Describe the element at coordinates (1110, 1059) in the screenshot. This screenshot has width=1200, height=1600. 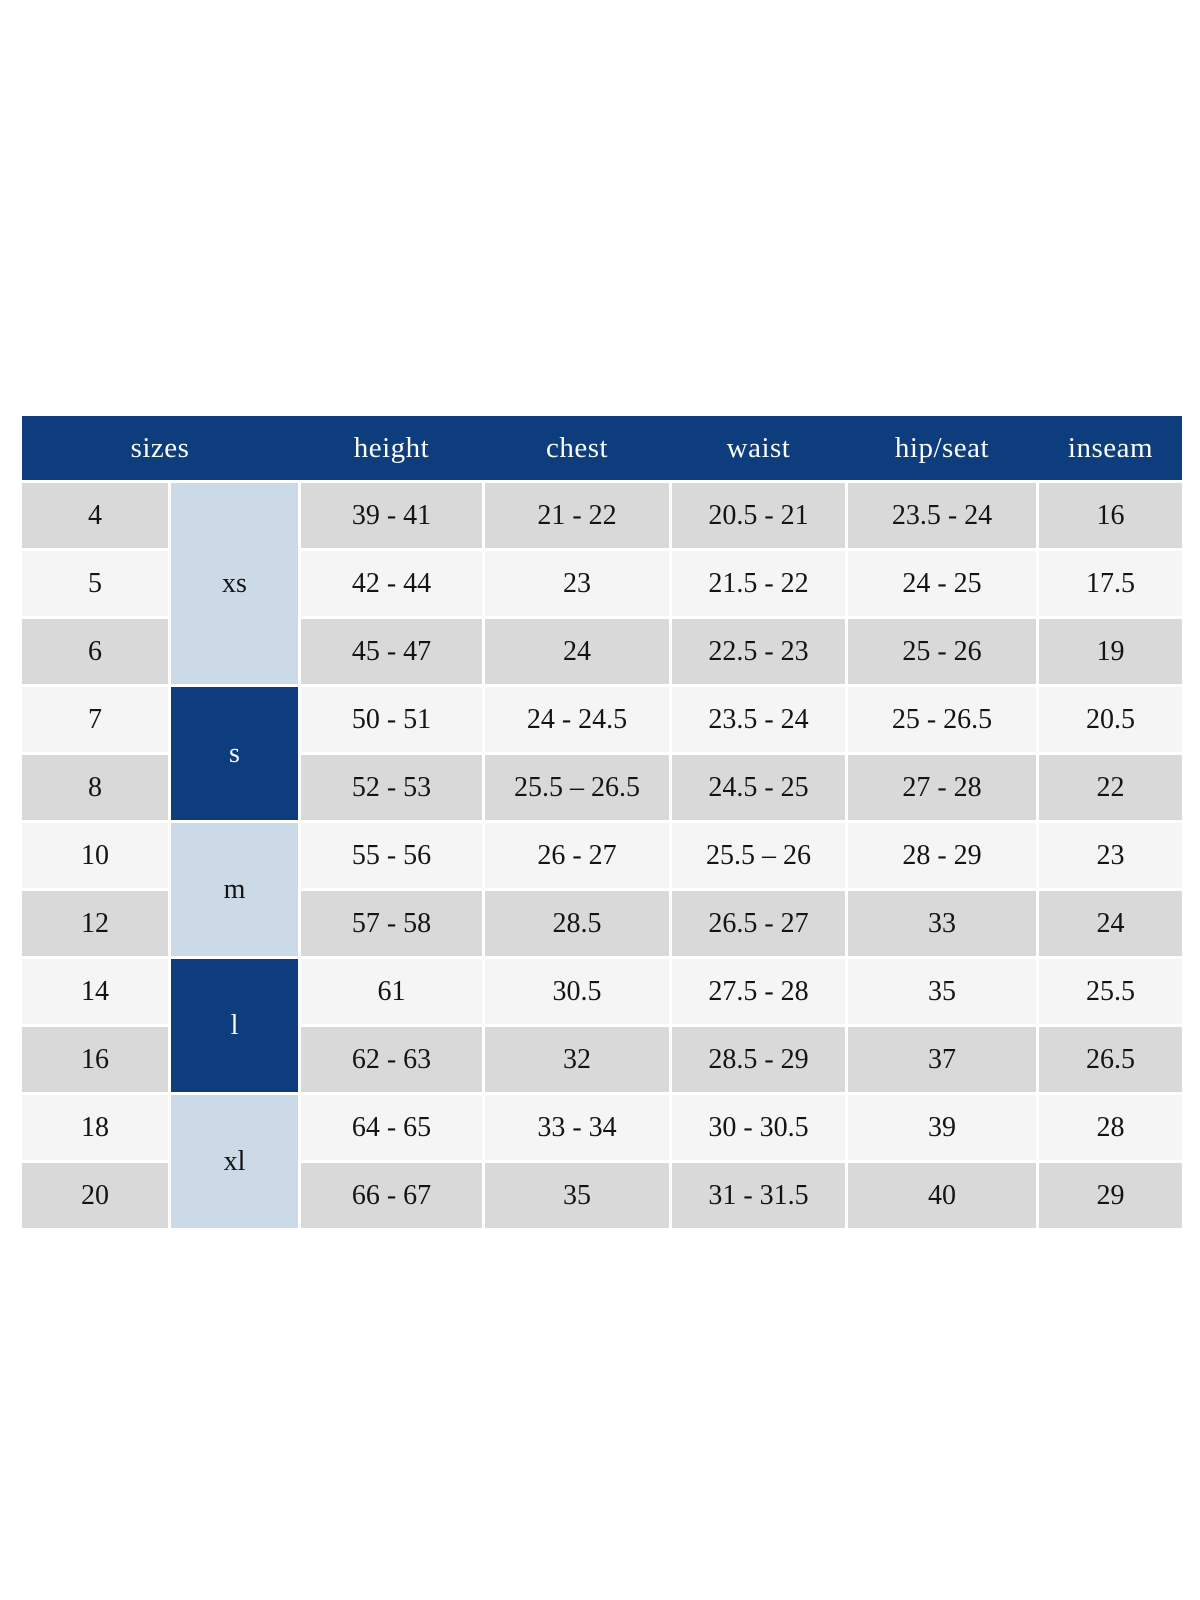
I see `inseam-value-cell: 26.5` at that location.